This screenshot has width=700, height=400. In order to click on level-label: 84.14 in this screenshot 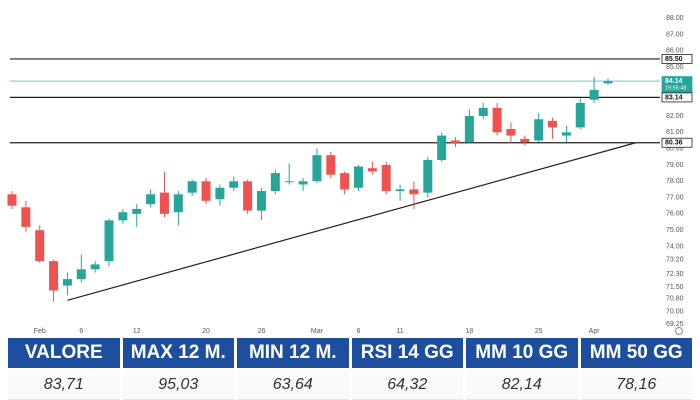, I will do `click(674, 81)`.